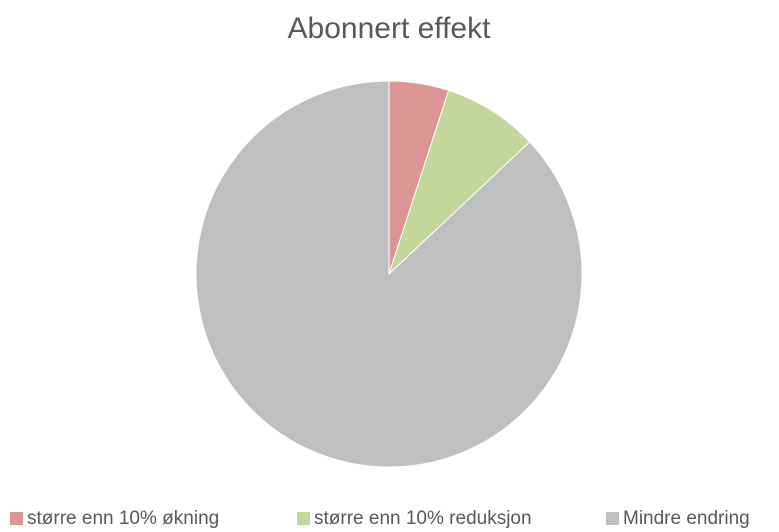 This screenshot has height=532, width=779. I want to click on legend-label: større enn 10% reduksjon, so click(423, 518).